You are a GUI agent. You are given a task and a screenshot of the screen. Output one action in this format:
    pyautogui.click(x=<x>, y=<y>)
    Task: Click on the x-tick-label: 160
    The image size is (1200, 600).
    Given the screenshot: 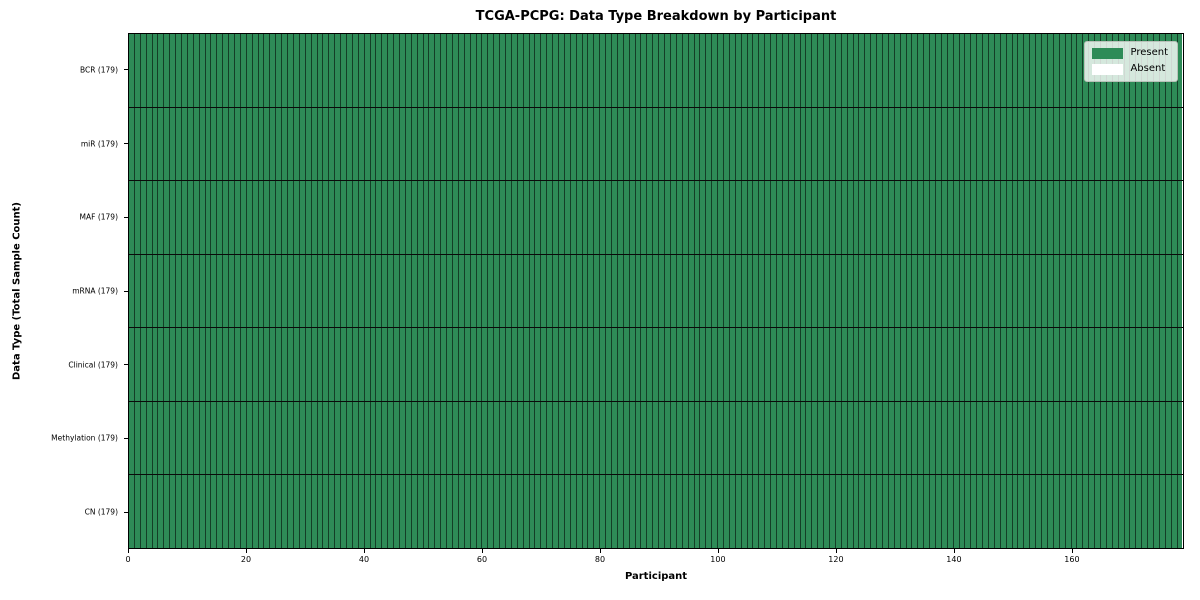 What is the action you would take?
    pyautogui.click(x=1072, y=559)
    